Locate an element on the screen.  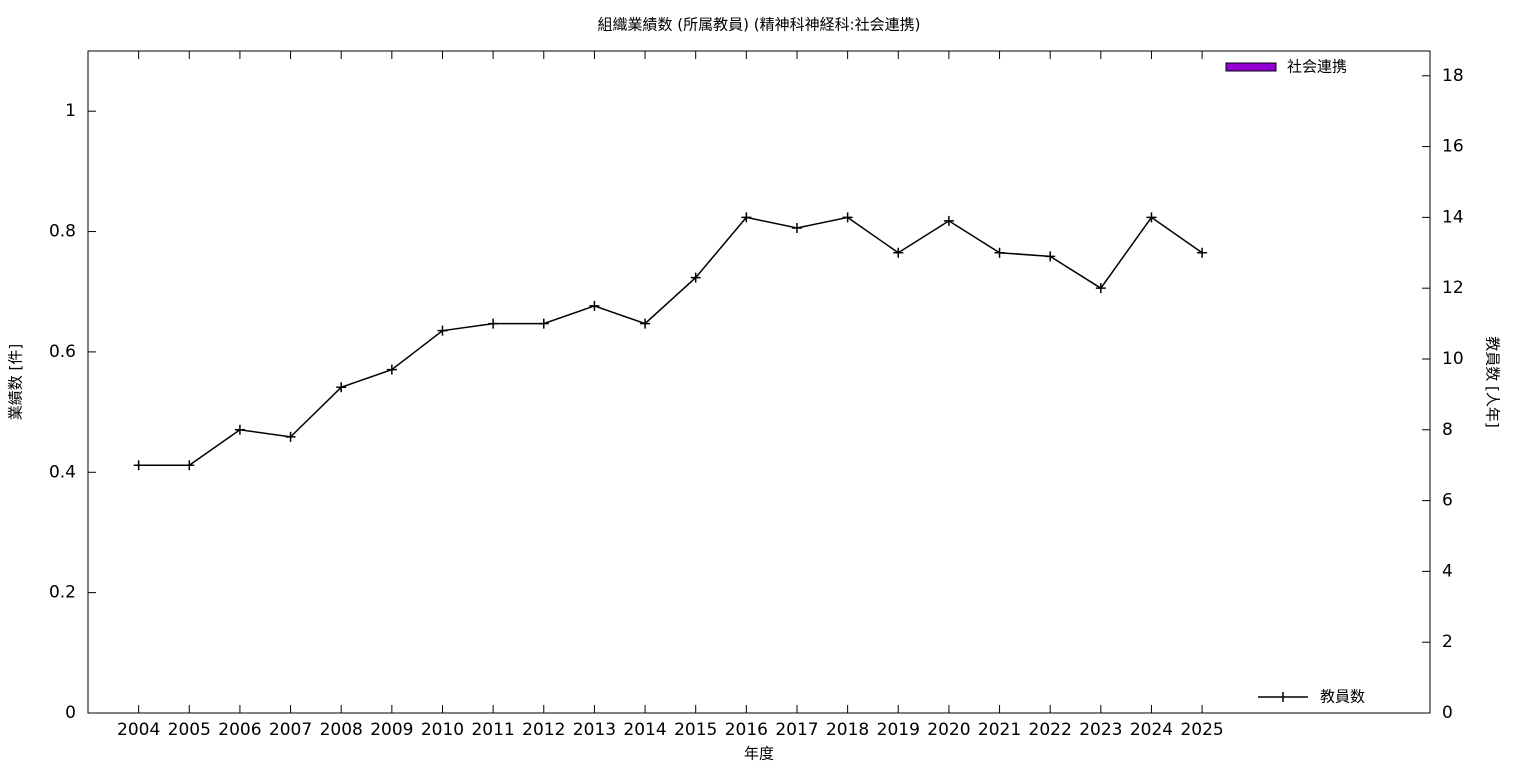
x-tick-label: 2008 is located at coordinates (341, 730).